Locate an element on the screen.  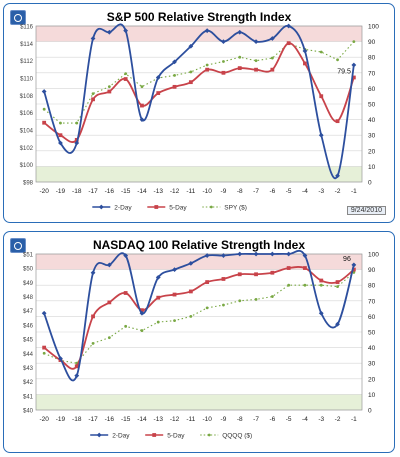
right-tick-label: 100 is located at coordinates (373, 27).